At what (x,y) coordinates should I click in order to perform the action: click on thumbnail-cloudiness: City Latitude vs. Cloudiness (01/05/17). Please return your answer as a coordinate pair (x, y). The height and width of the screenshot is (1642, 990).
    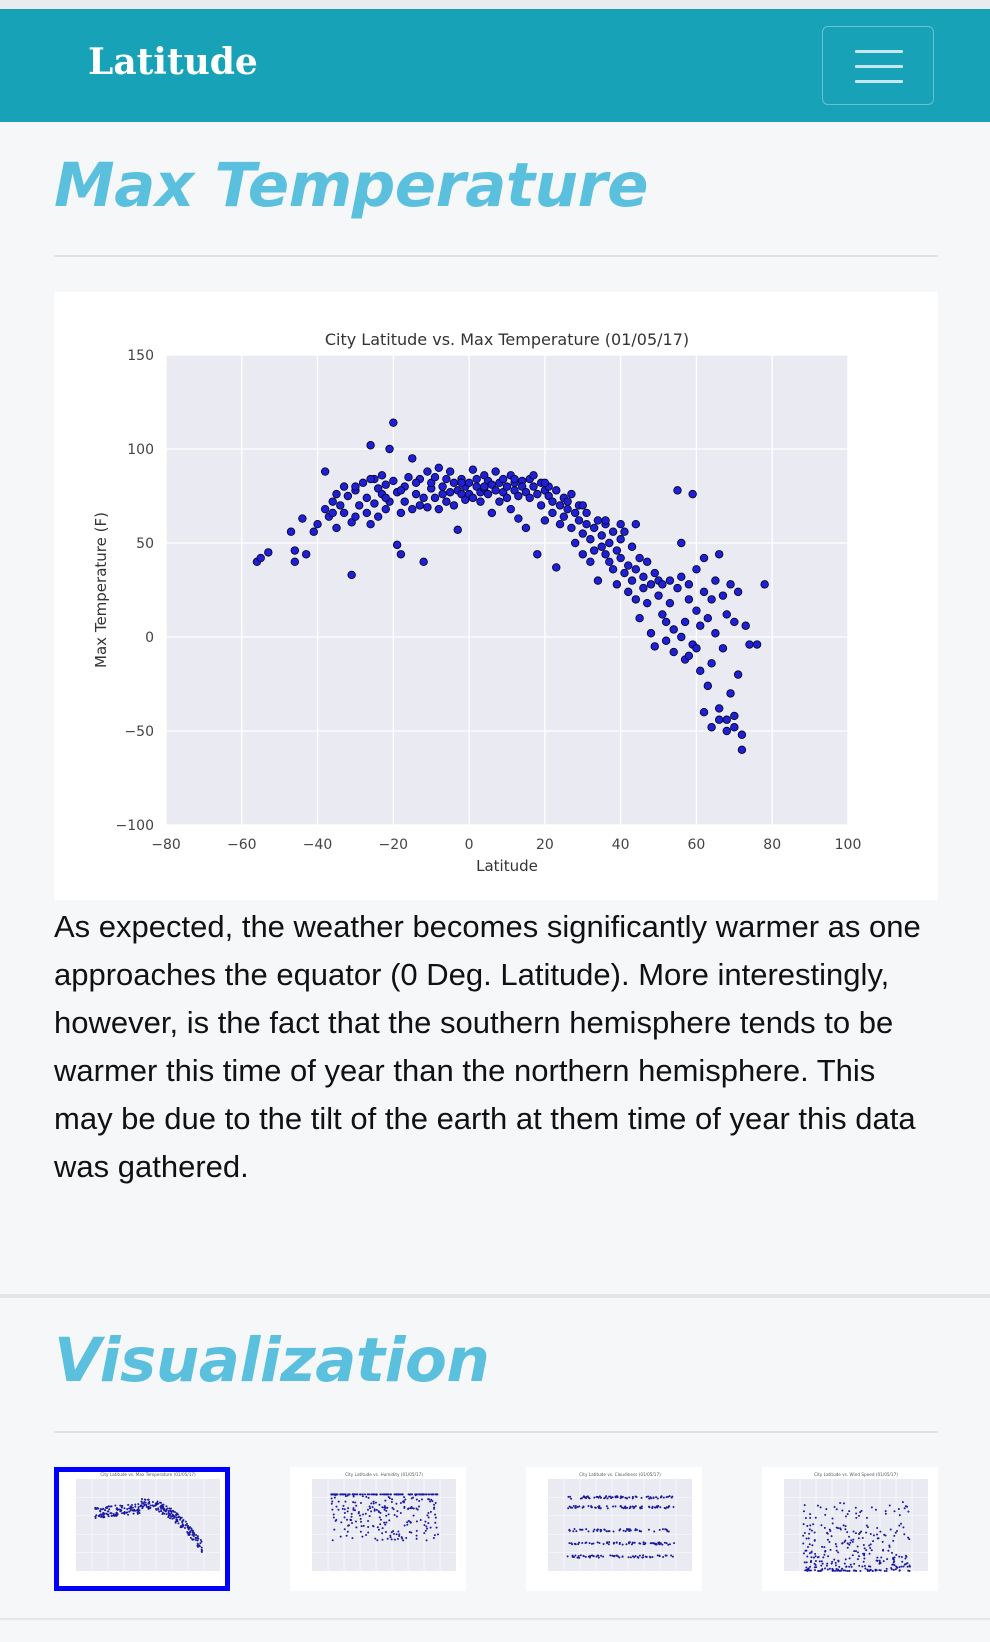
    Looking at the image, I should click on (614, 1529).